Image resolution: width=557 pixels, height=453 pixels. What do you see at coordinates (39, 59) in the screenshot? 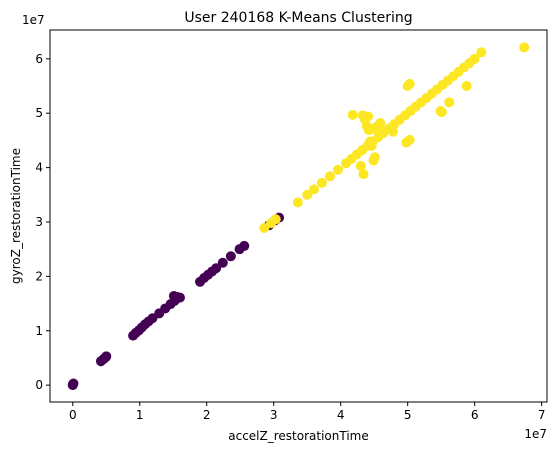
I see `y-tick-label: 6` at bounding box center [39, 59].